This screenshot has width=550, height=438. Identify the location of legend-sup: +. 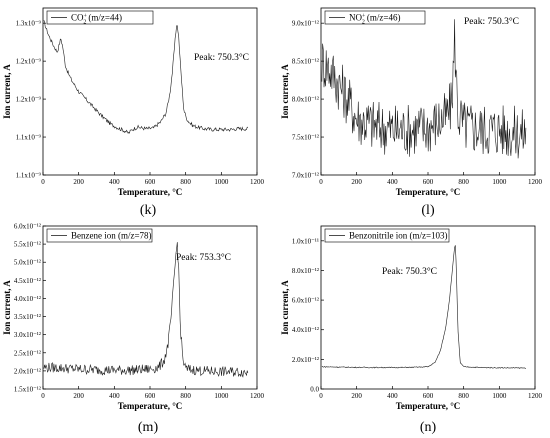
(86, 17).